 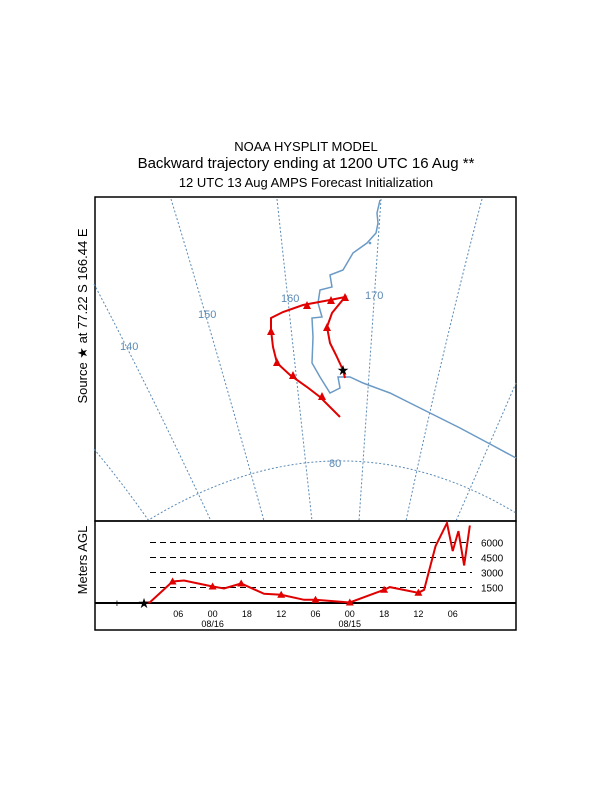 What do you see at coordinates (290, 299) in the screenshot?
I see `meridian-label-160: 160` at bounding box center [290, 299].